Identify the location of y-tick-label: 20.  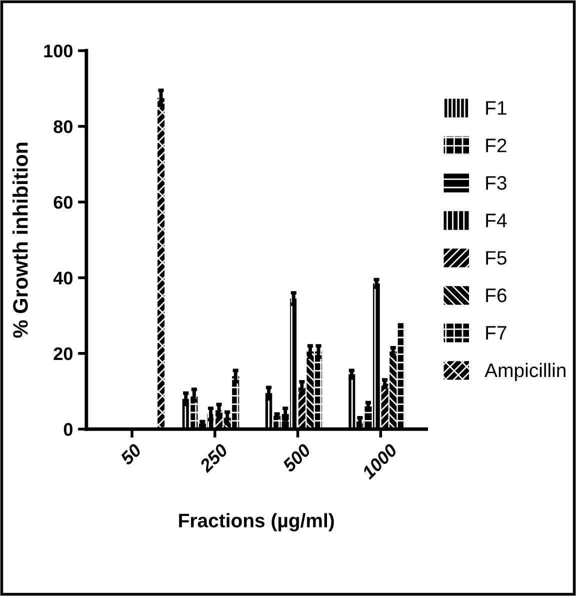
(63, 353).